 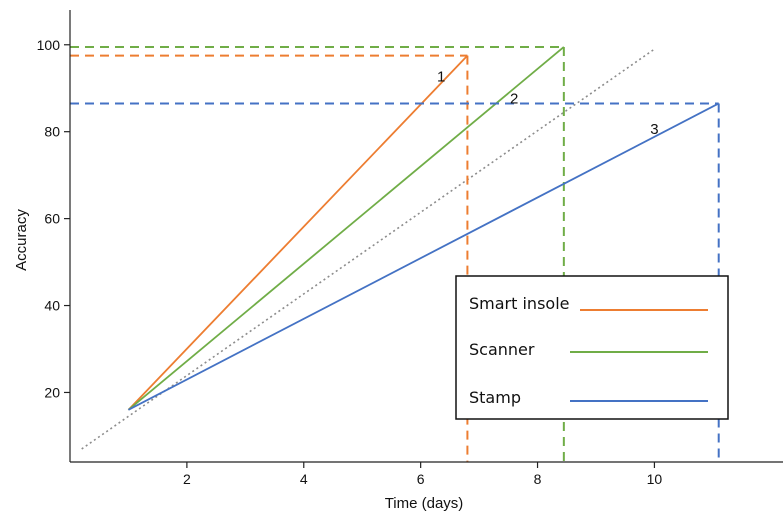 What do you see at coordinates (441, 77) in the screenshot?
I see `series-1-number-label: 1` at bounding box center [441, 77].